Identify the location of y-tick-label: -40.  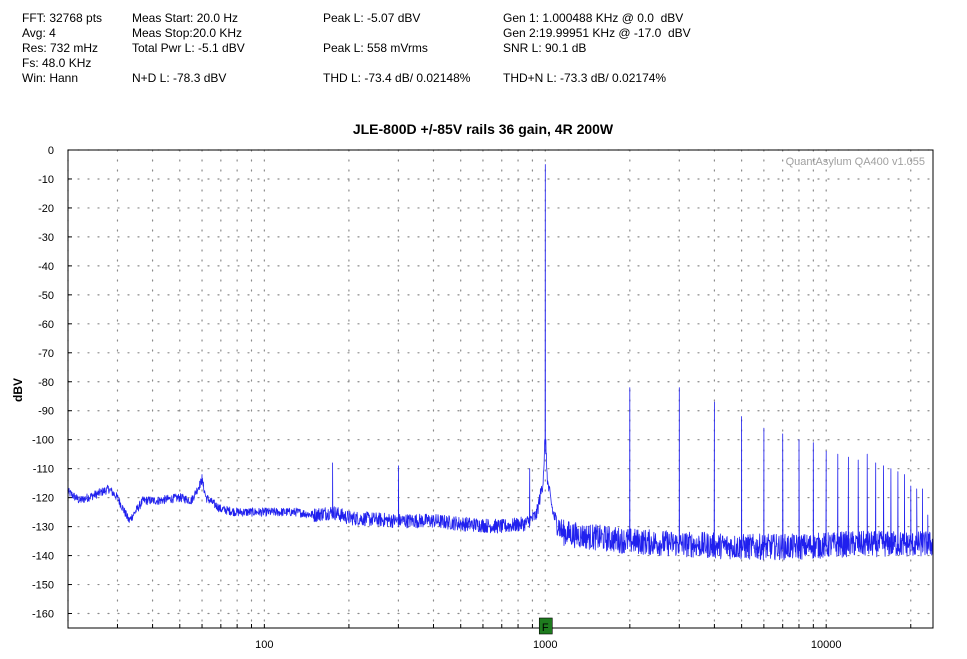
(46, 267).